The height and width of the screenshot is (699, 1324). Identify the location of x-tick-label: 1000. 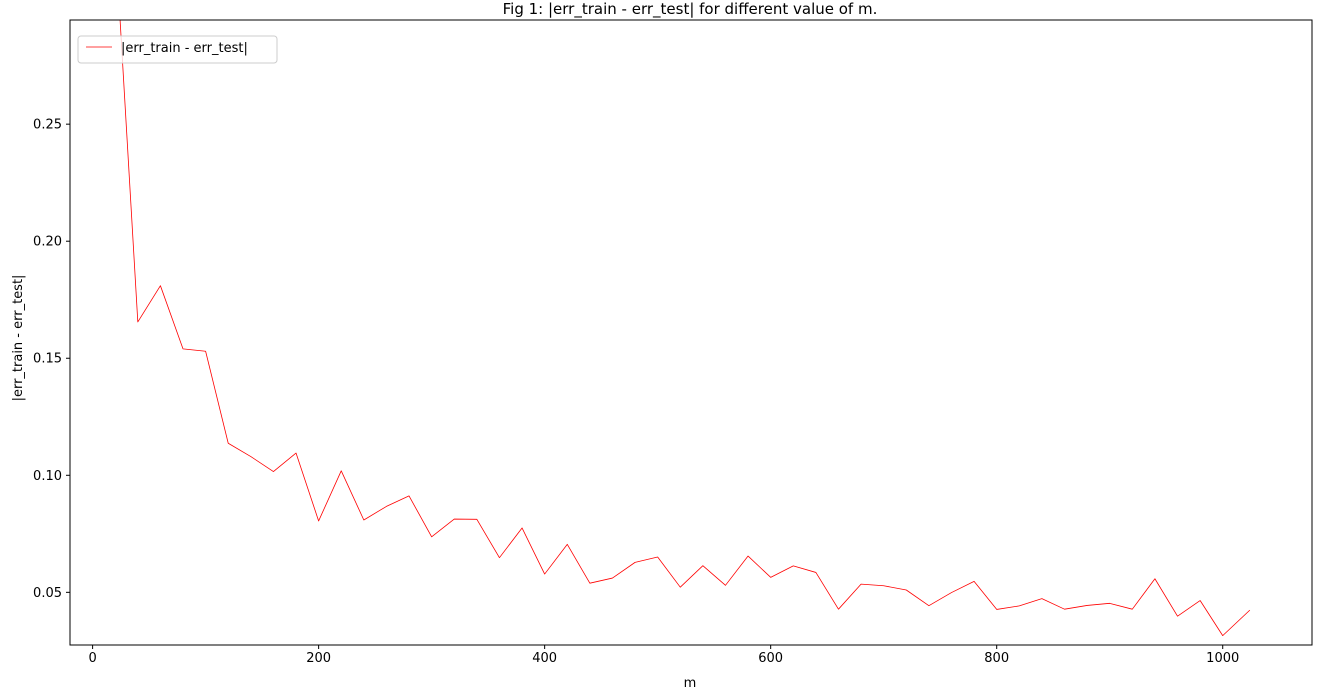
(1222, 658).